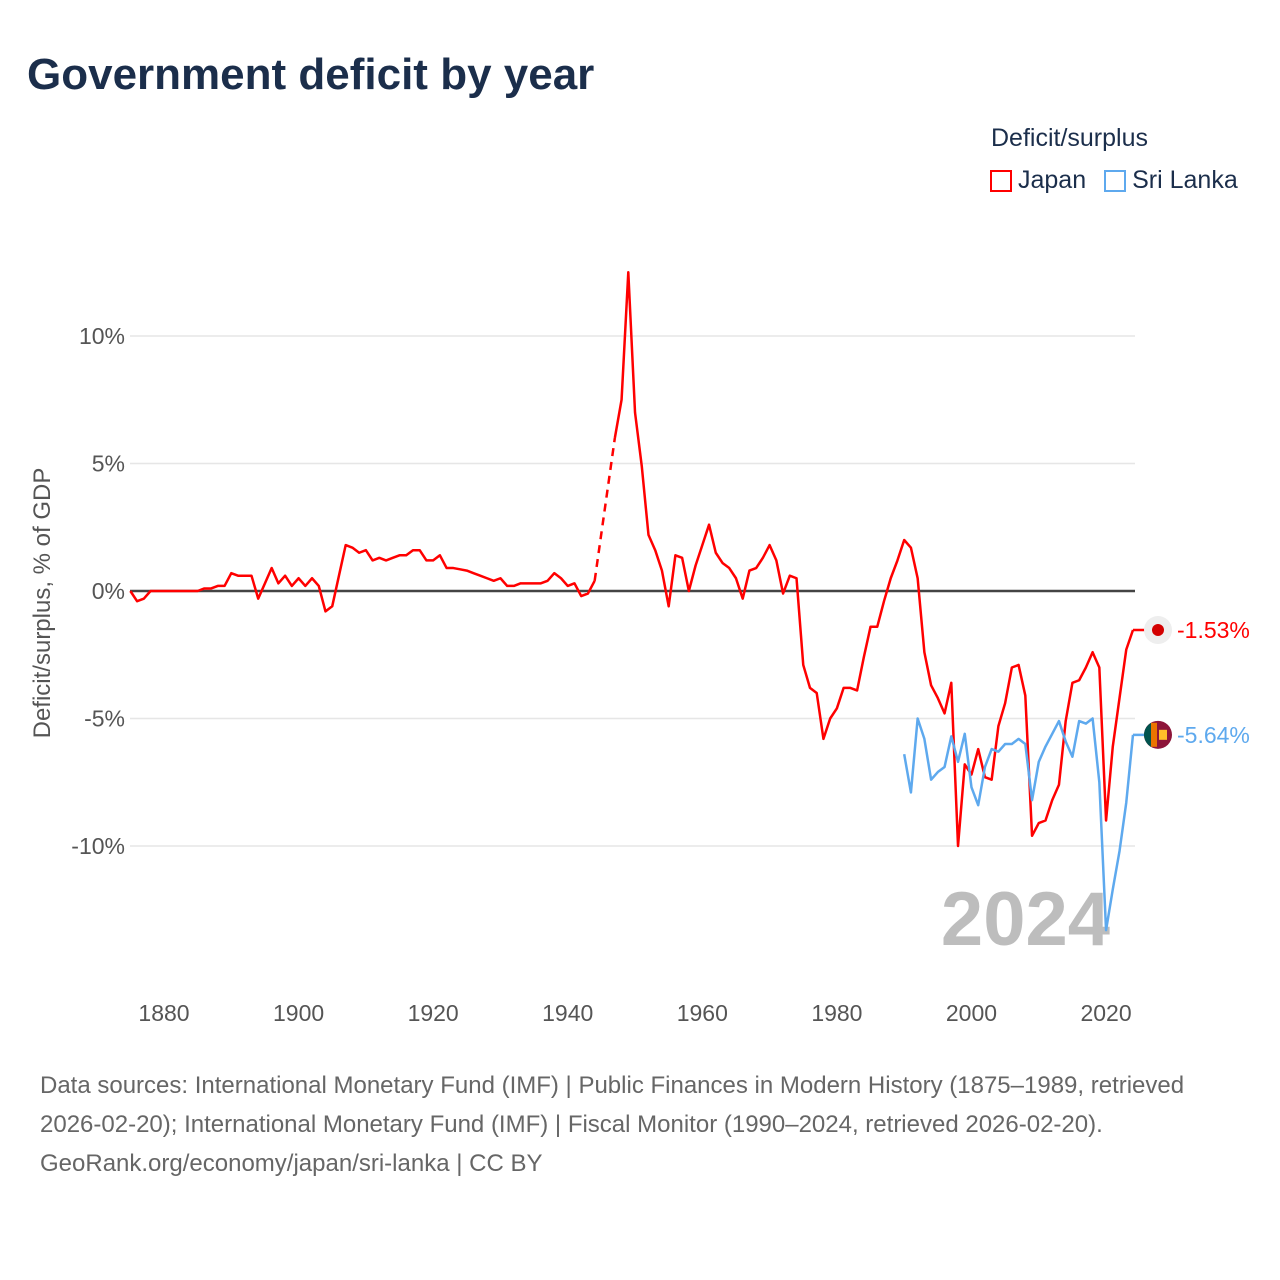  I want to click on legend: Japan Sri Lanka, so click(1114, 180).